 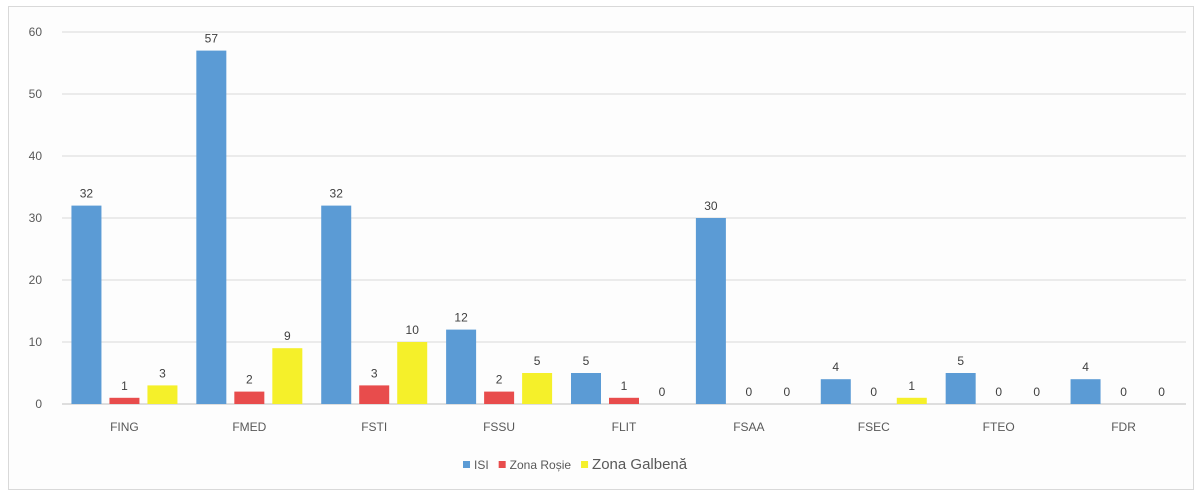 I want to click on x-tick-label-fsti: FSTI, so click(x=374, y=427).